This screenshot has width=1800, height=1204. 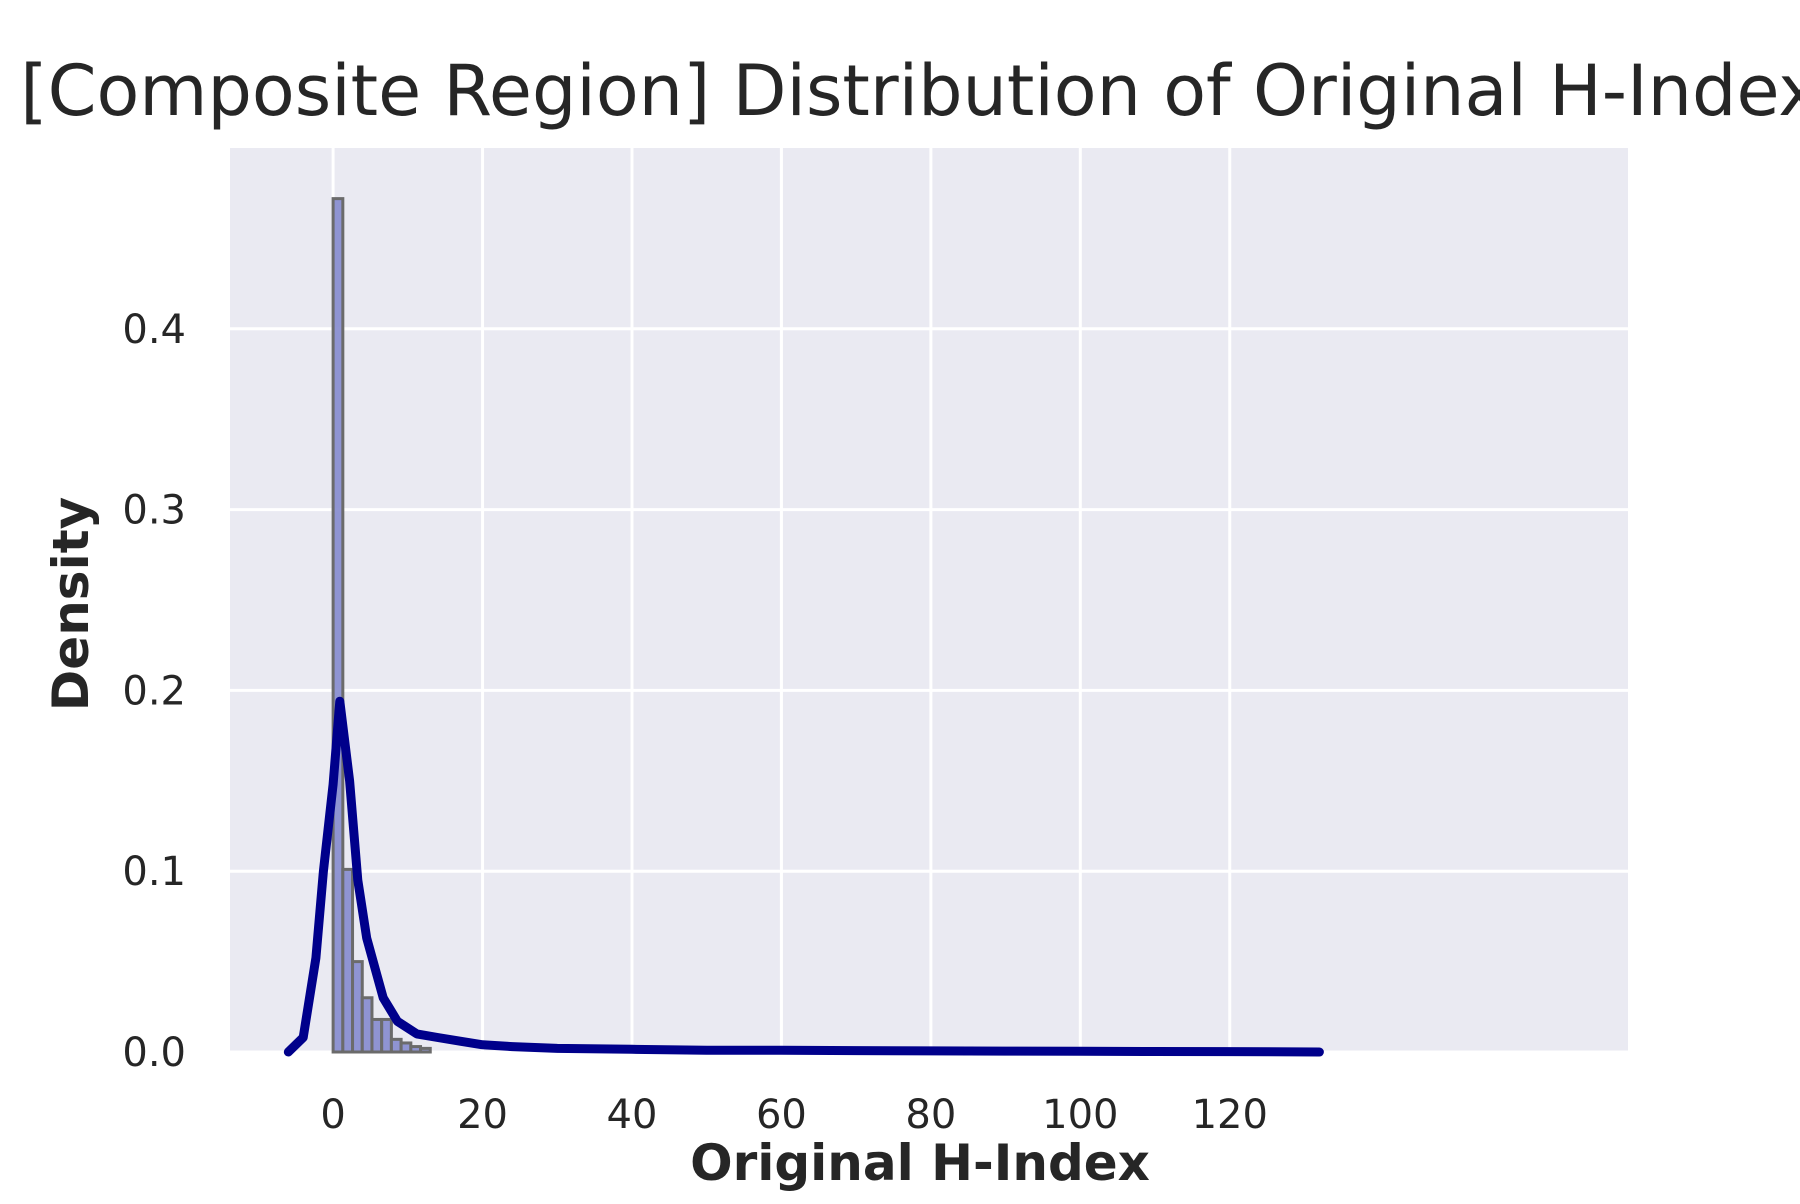 I want to click on x-tick-label: 0, so click(x=332, y=1115).